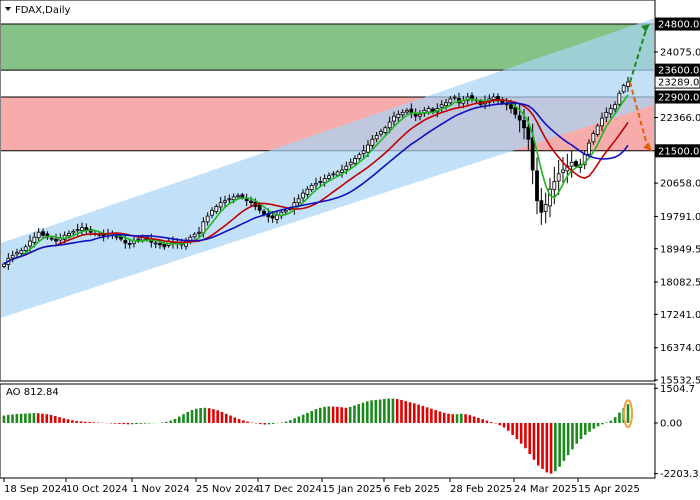 This screenshot has width=700, height=500. What do you see at coordinates (678, 71) in the screenshot?
I see `price-tag-label: 23600.0` at bounding box center [678, 71].